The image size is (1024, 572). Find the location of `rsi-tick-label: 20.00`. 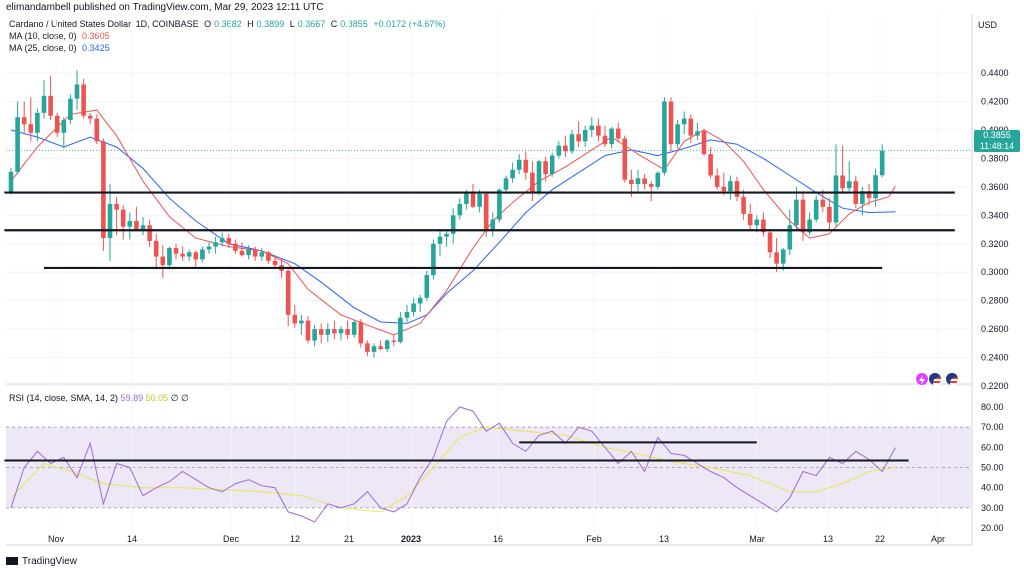

rsi-tick-label: 20.00 is located at coordinates (992, 528).